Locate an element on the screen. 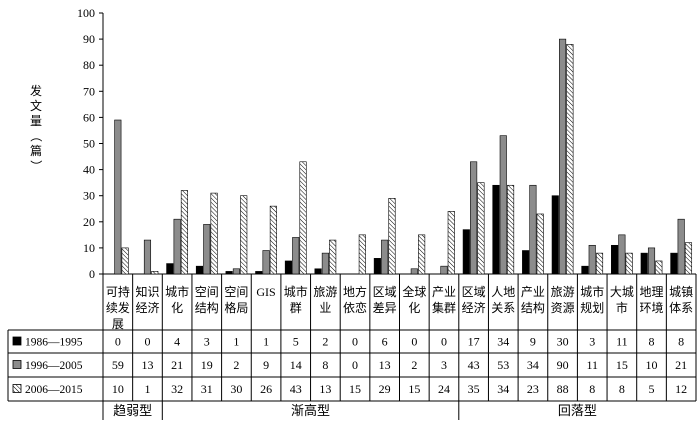  y-tick-label: 80 is located at coordinates (89, 65).